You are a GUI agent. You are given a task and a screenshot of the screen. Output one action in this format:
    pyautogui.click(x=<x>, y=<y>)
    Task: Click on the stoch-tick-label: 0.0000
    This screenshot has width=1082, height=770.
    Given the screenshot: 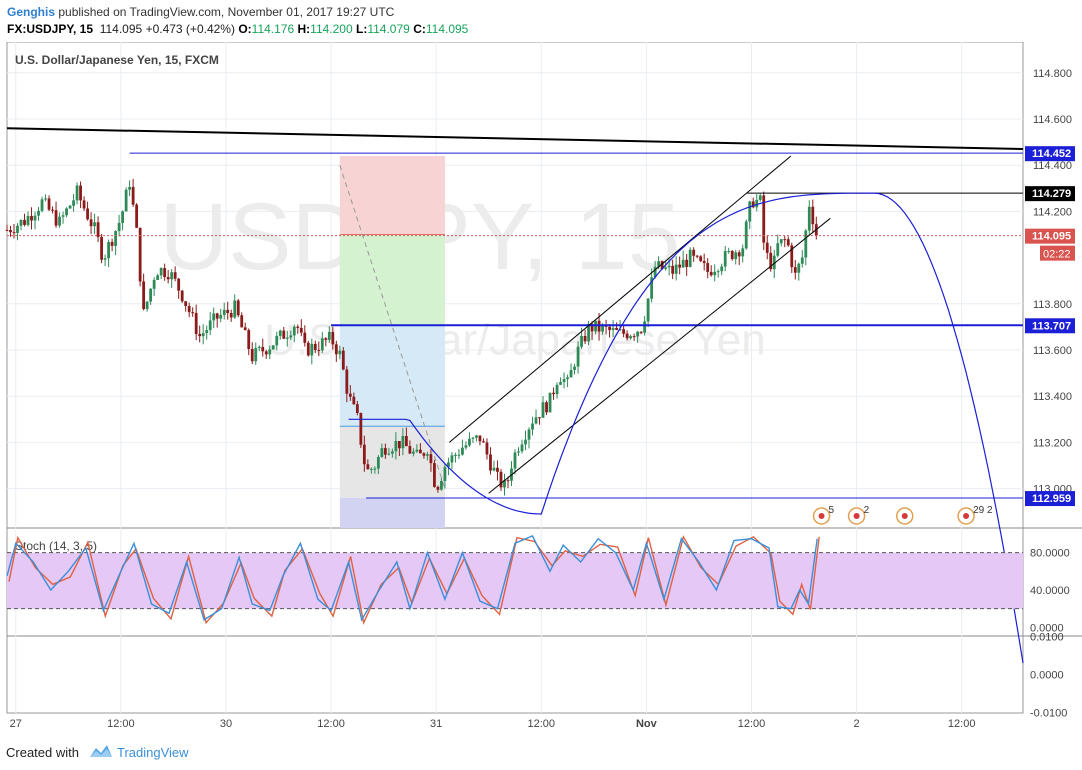 What is the action you would take?
    pyautogui.click(x=1047, y=628)
    